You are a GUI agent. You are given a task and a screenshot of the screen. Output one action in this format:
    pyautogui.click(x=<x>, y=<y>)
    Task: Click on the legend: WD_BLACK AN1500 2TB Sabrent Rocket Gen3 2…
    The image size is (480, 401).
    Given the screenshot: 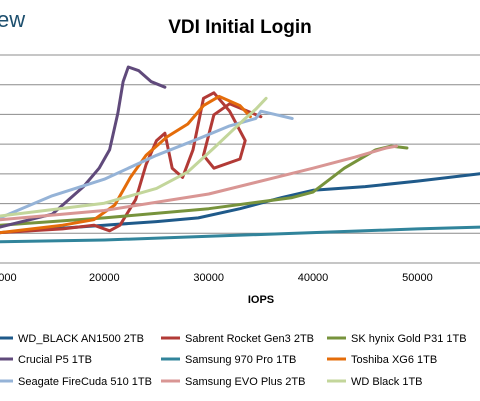 What is the action you would take?
    pyautogui.click(x=233, y=360)
    